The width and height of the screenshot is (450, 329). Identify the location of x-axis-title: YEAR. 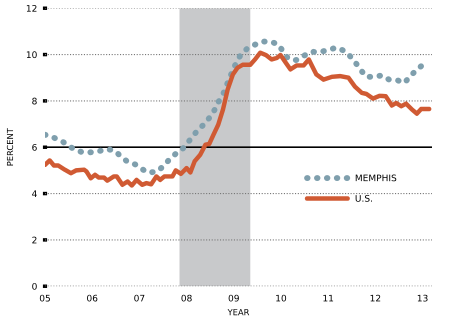
(239, 312).